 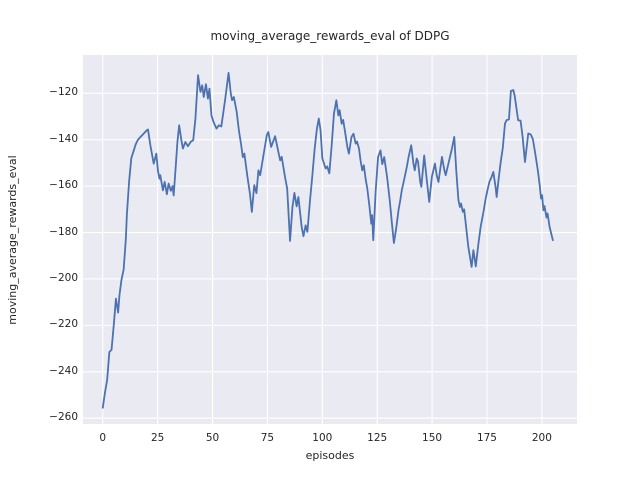 I want to click on y-tick-label: −180, so click(x=63, y=231).